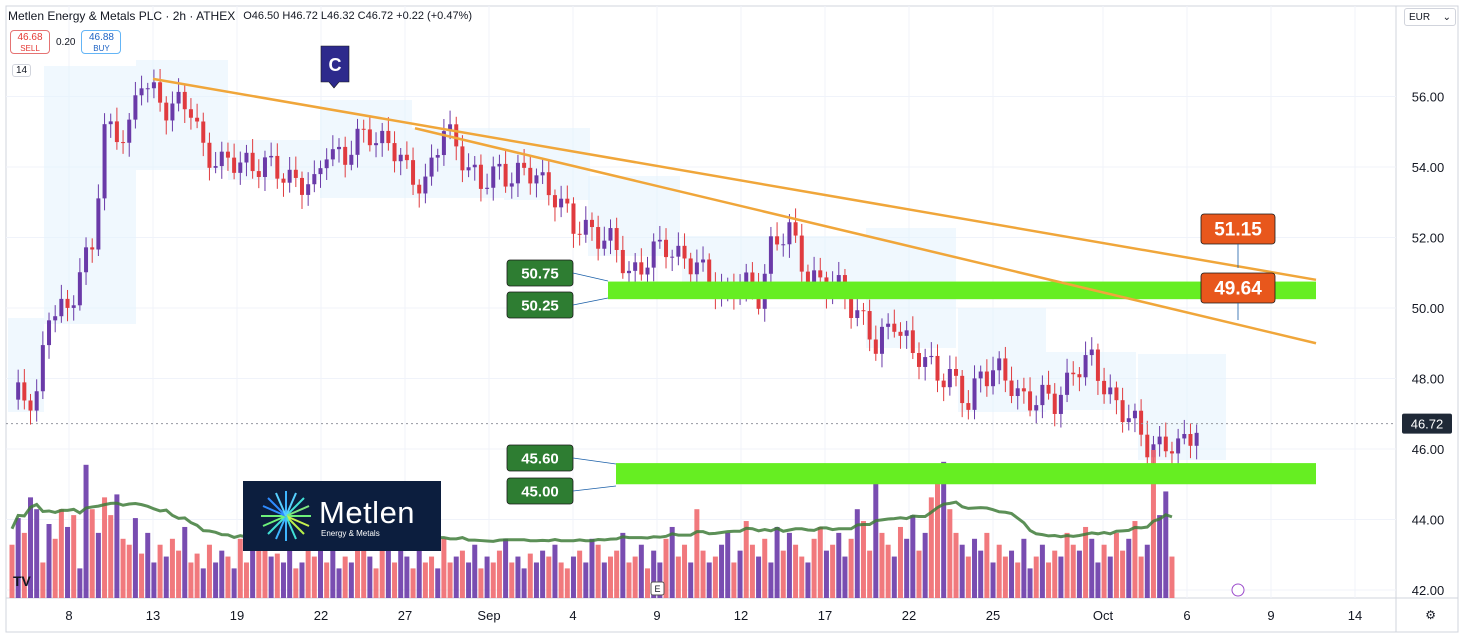 The image size is (1460, 638). Describe the element at coordinates (350, 533) in the screenshot. I see `logo-tagline: Energy & Metals` at that location.